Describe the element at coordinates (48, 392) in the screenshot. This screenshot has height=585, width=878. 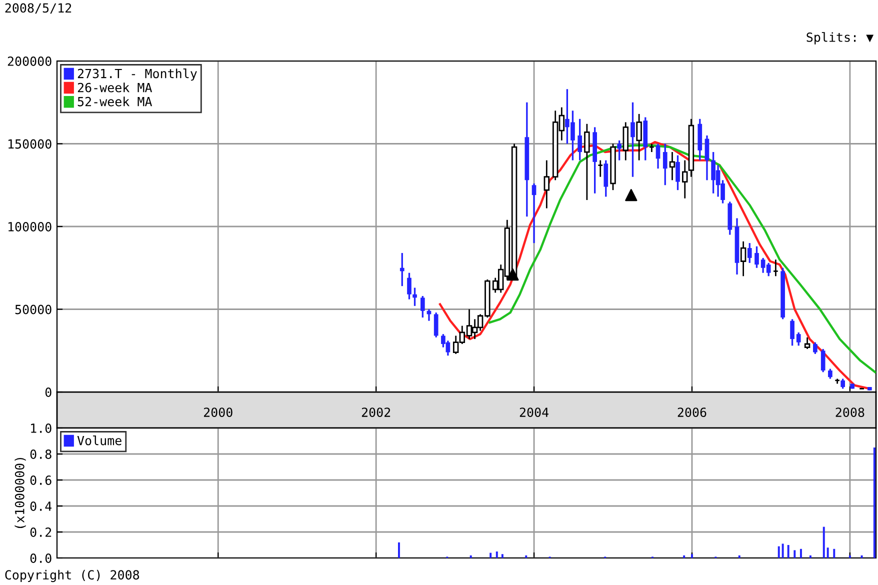
I see `y-tick-label: 0` at that location.